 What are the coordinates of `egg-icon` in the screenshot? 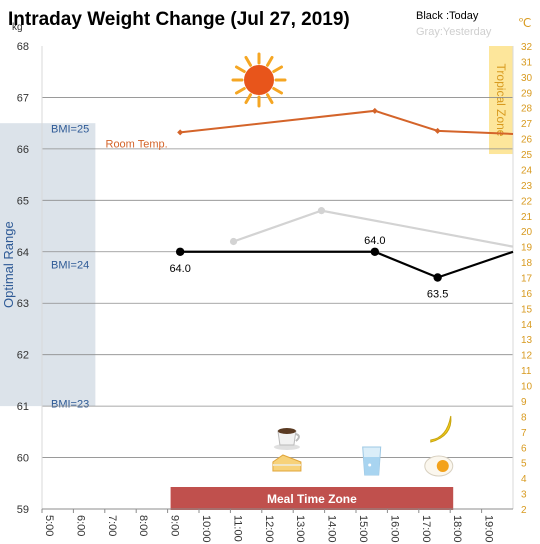 It's located at (439, 466).